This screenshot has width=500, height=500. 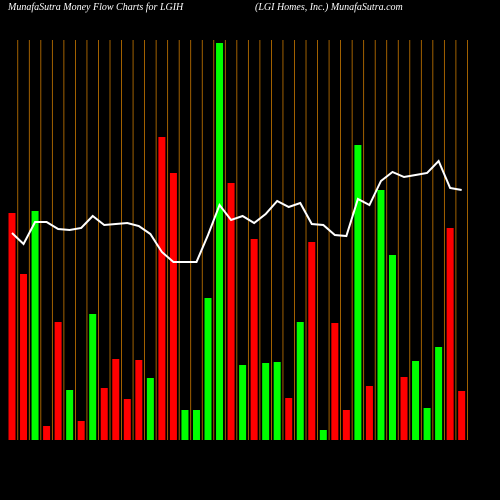 What do you see at coordinates (95, 7) in the screenshot?
I see `chart-title: MunafaSutra Money Flow Charts for LGIH` at bounding box center [95, 7].